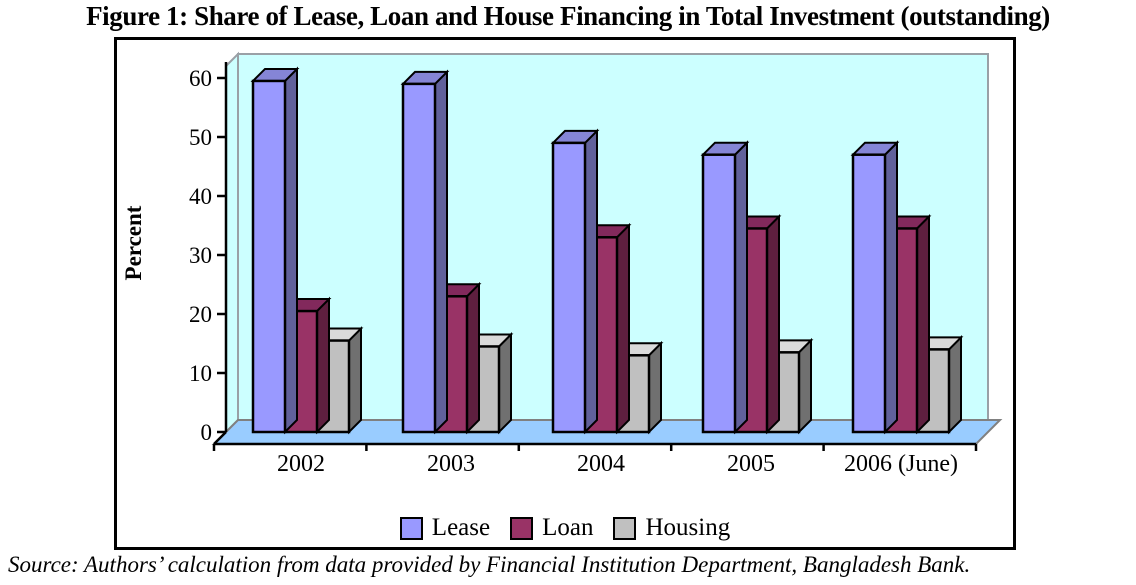 This screenshot has width=1136, height=585. I want to click on x-tick-label: 2003, so click(451, 464).